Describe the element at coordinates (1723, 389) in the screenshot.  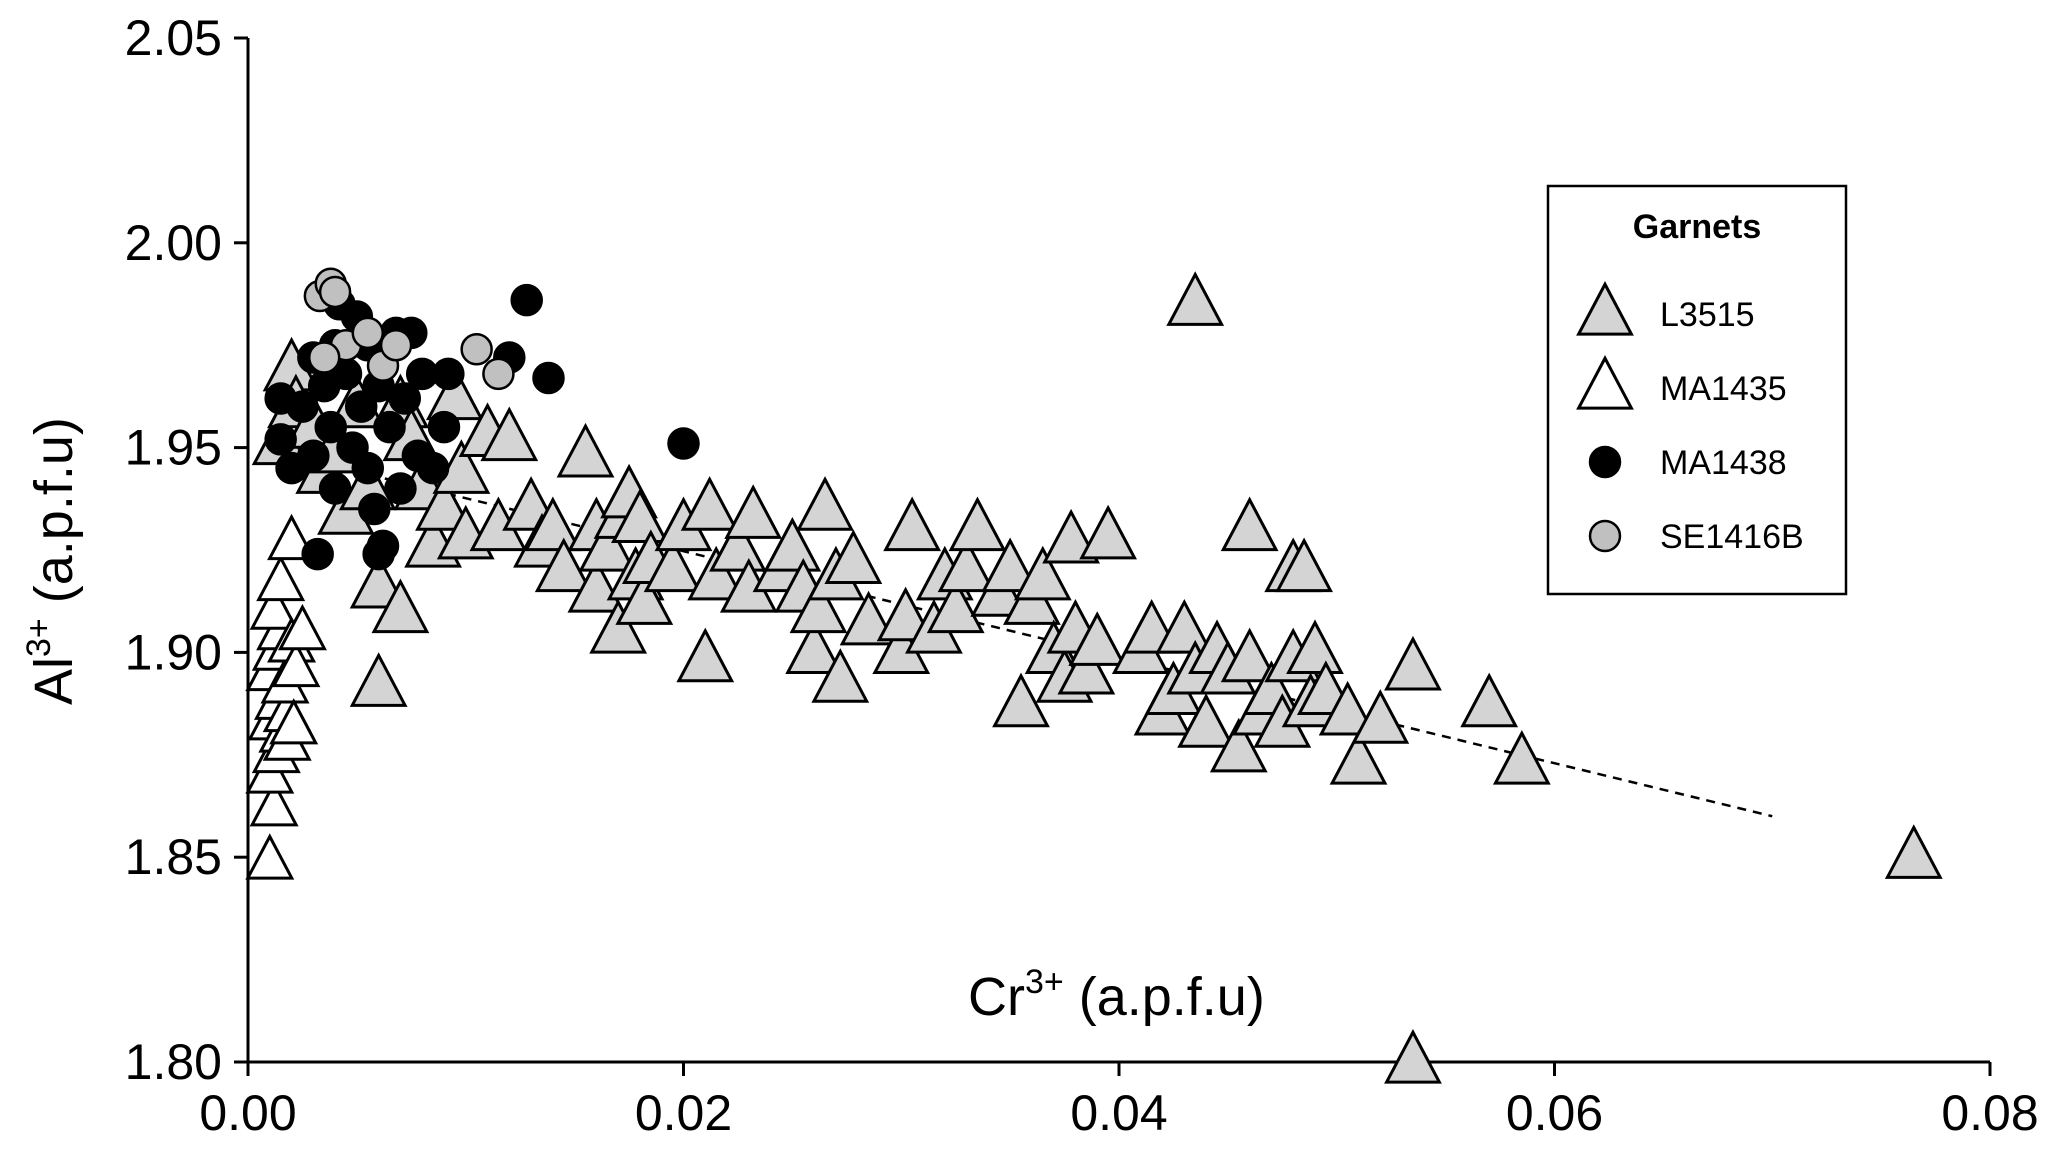
I see `legend-label: MA1435` at that location.